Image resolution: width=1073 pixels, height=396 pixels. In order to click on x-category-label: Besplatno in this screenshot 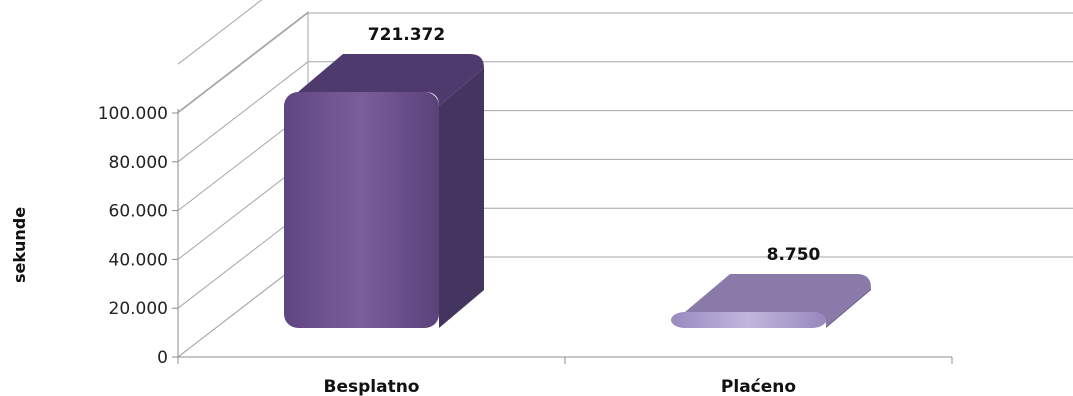, I will do `click(372, 386)`.